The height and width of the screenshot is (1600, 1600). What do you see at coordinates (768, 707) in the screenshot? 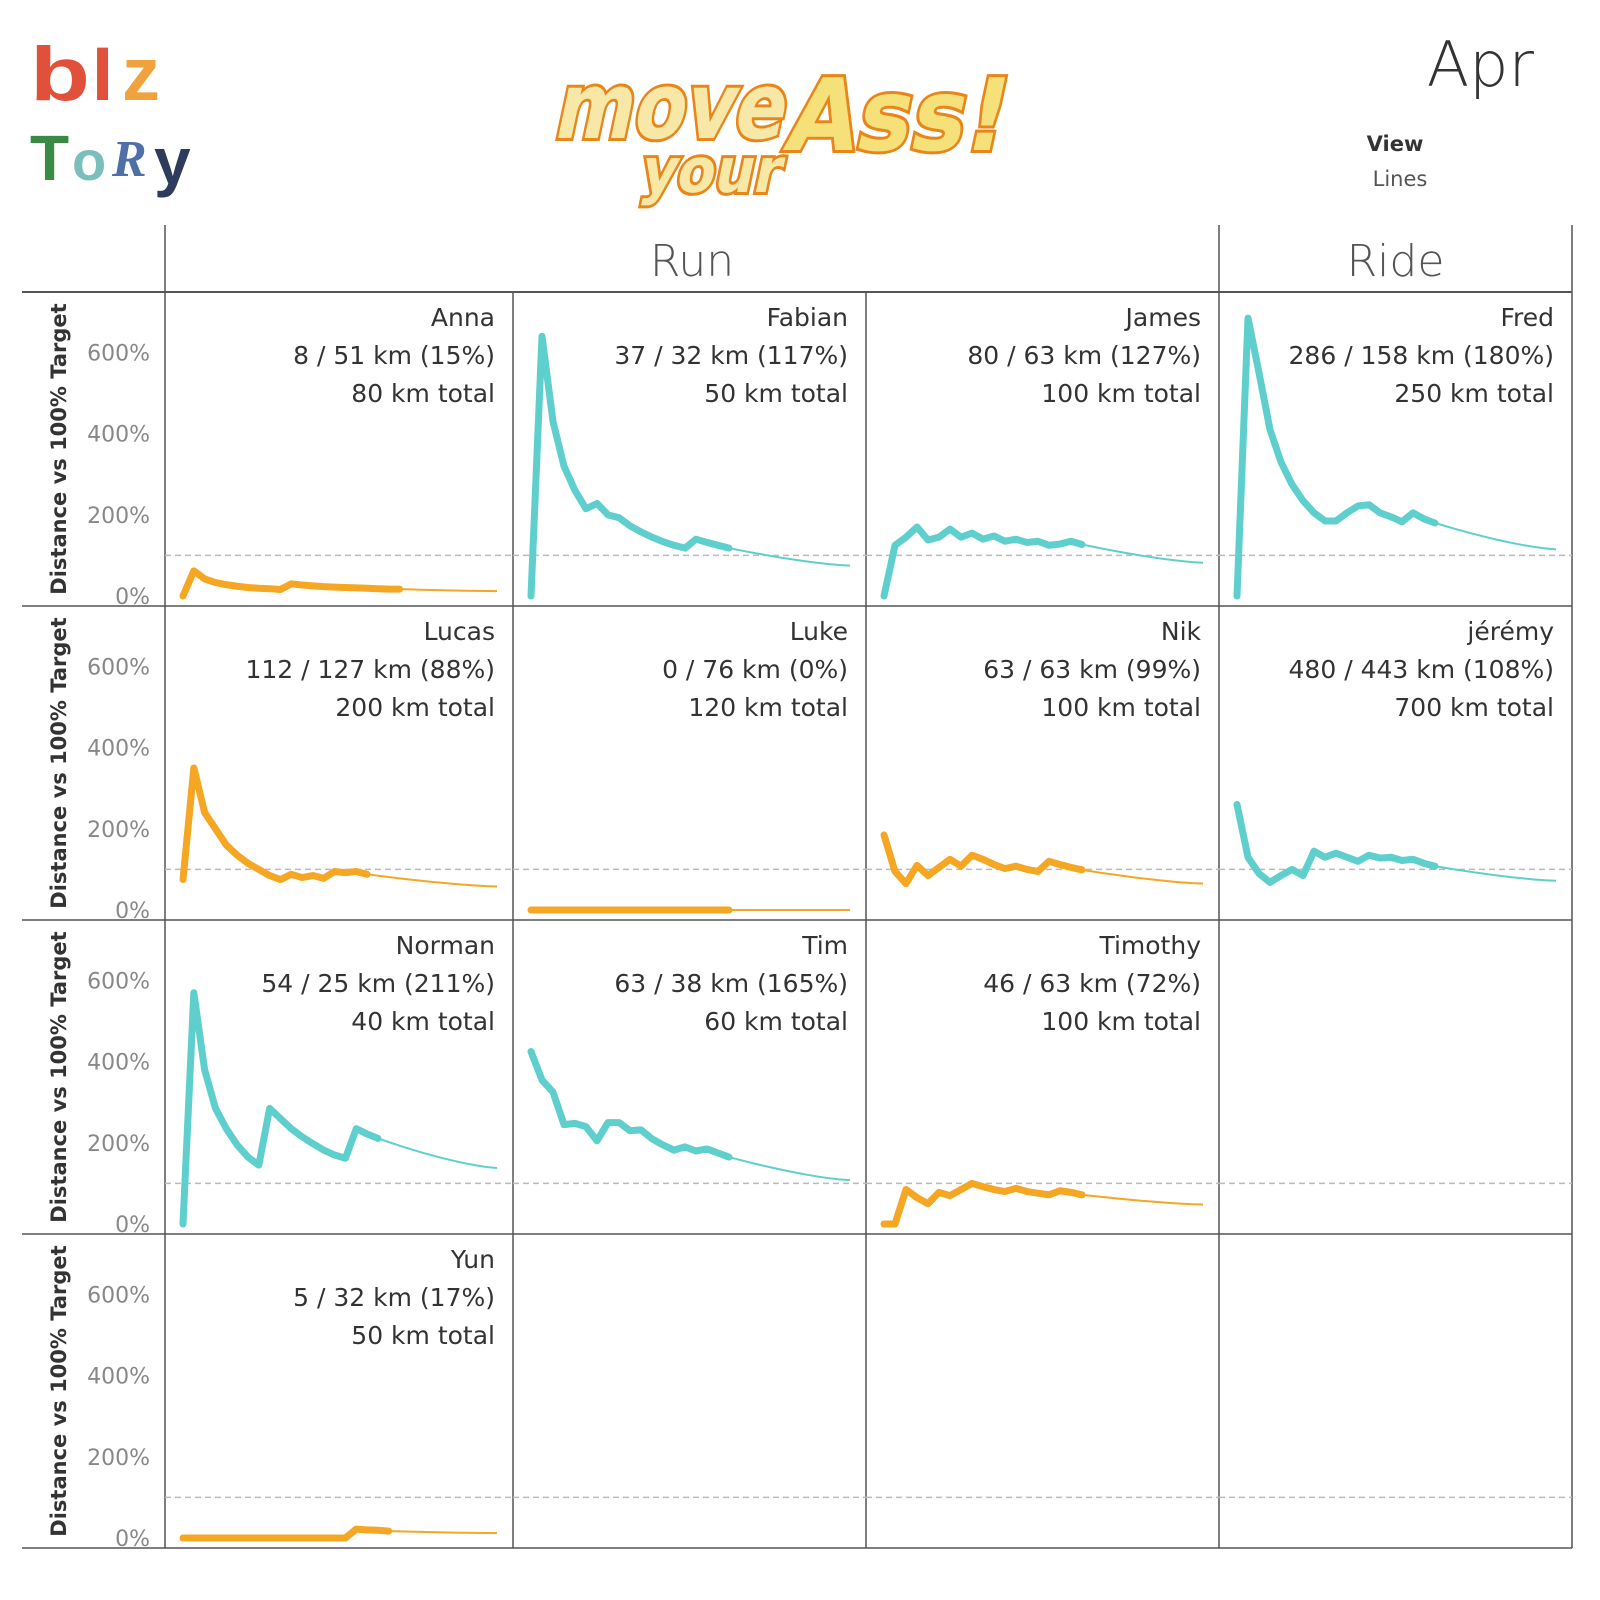
I see `panel-total: 120 km total` at bounding box center [768, 707].